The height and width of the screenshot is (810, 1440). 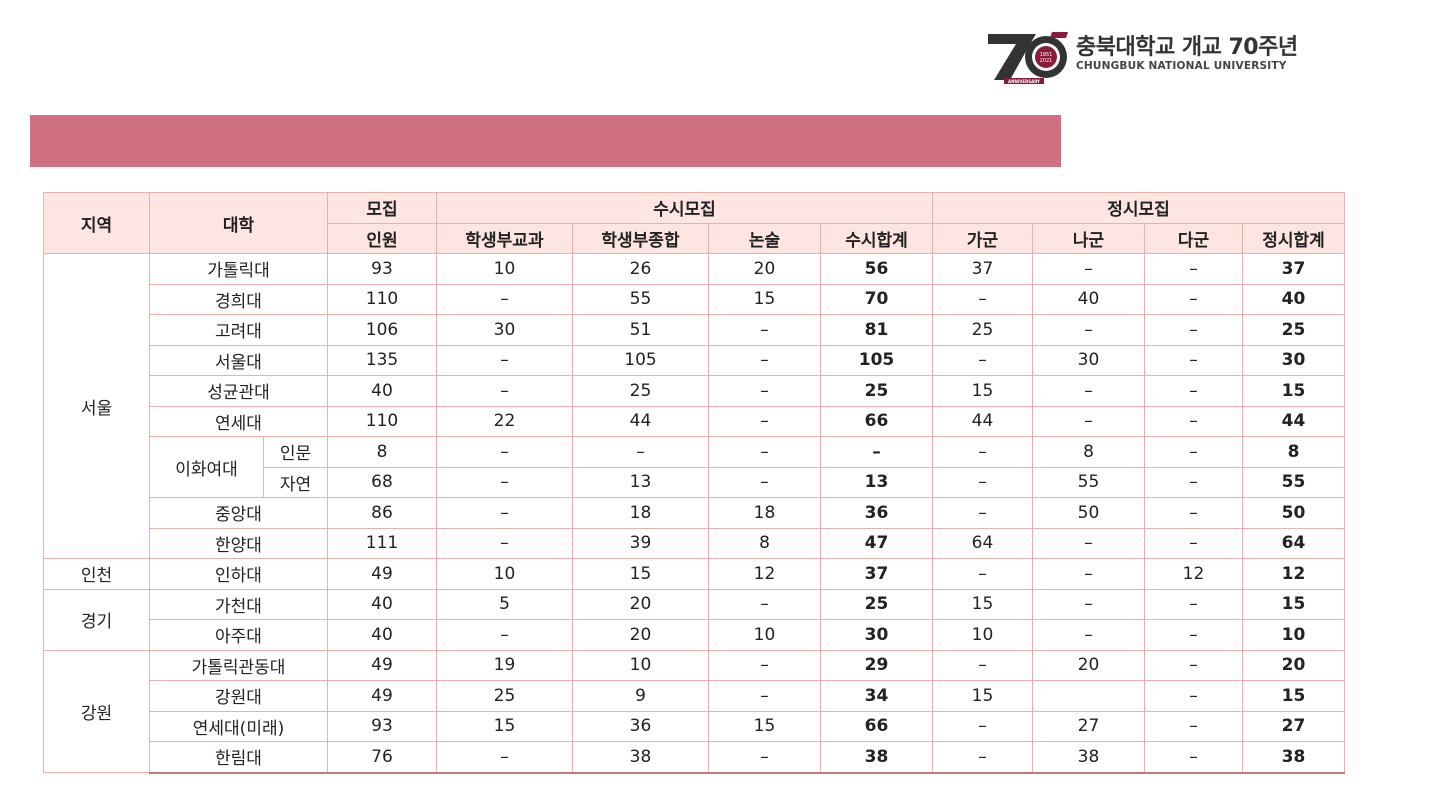 I want to click on table-row: 서울대 135–105–105–30–30, so click(x=694, y=360).